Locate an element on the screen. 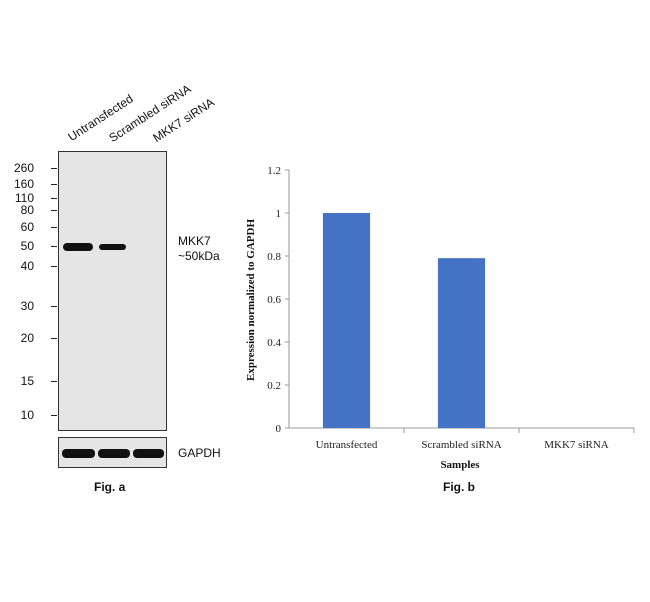 This screenshot has height=602, width=650. mw-marker: 60 is located at coordinates (27, 227).